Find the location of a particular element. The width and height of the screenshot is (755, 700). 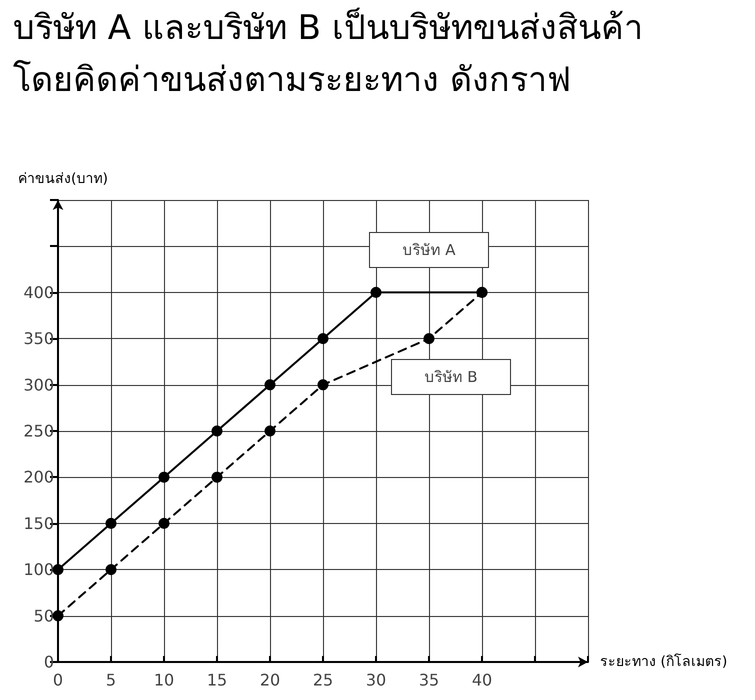

y-tick-label: 0 is located at coordinates (49, 662).